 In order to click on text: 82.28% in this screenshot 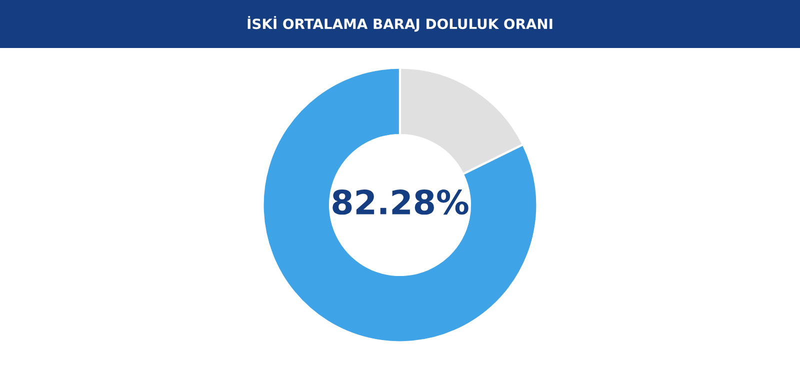, I will do `click(400, 202)`.